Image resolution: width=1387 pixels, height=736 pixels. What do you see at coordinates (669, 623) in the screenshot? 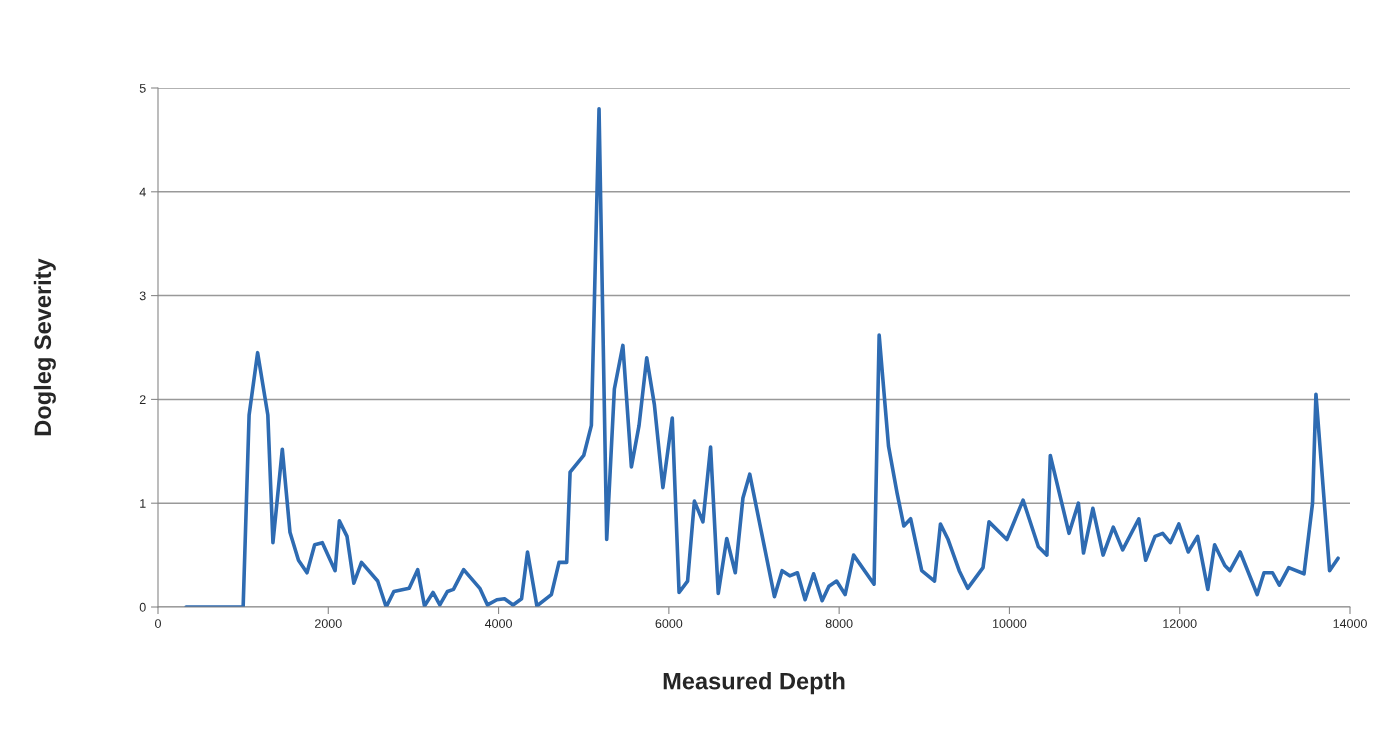
I see `x-tick-label: 6000` at bounding box center [669, 623].